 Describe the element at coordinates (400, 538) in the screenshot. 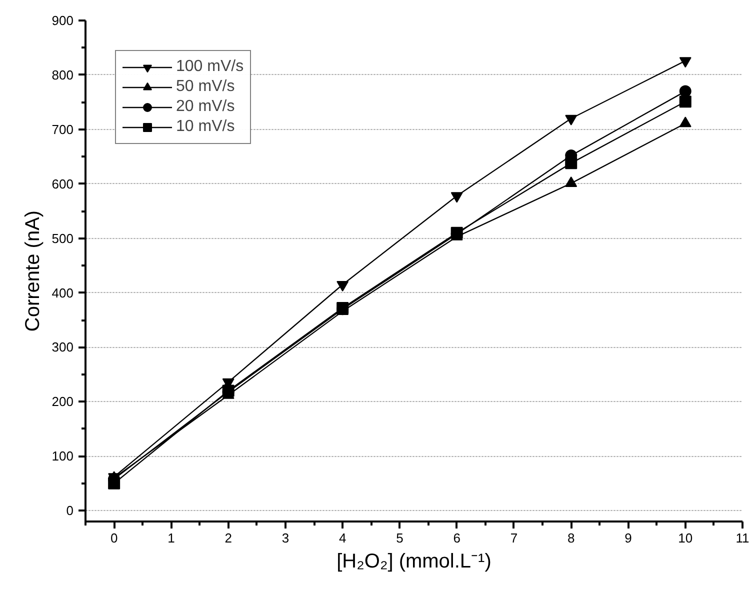

I see `x-tick-label: 5` at that location.